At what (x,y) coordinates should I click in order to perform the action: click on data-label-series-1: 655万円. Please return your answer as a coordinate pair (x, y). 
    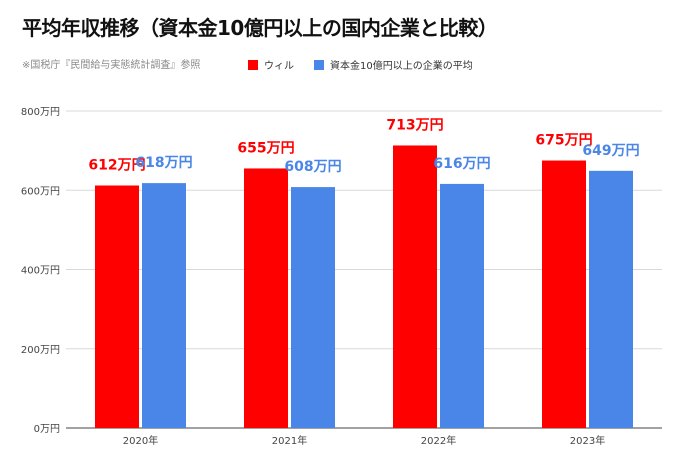
    Looking at the image, I should click on (265, 148).